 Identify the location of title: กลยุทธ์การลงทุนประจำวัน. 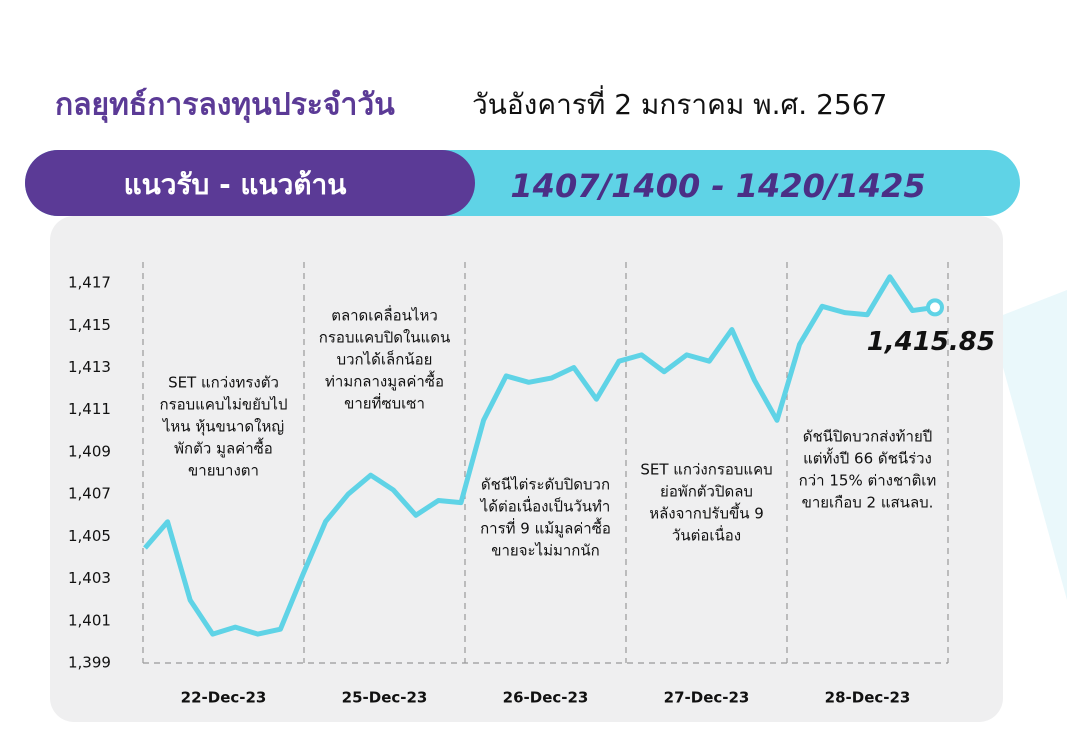
(225, 106).